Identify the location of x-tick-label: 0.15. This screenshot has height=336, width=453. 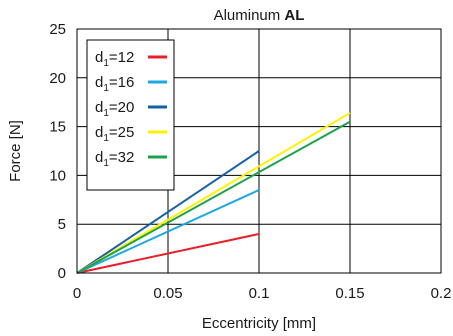
(349, 293).